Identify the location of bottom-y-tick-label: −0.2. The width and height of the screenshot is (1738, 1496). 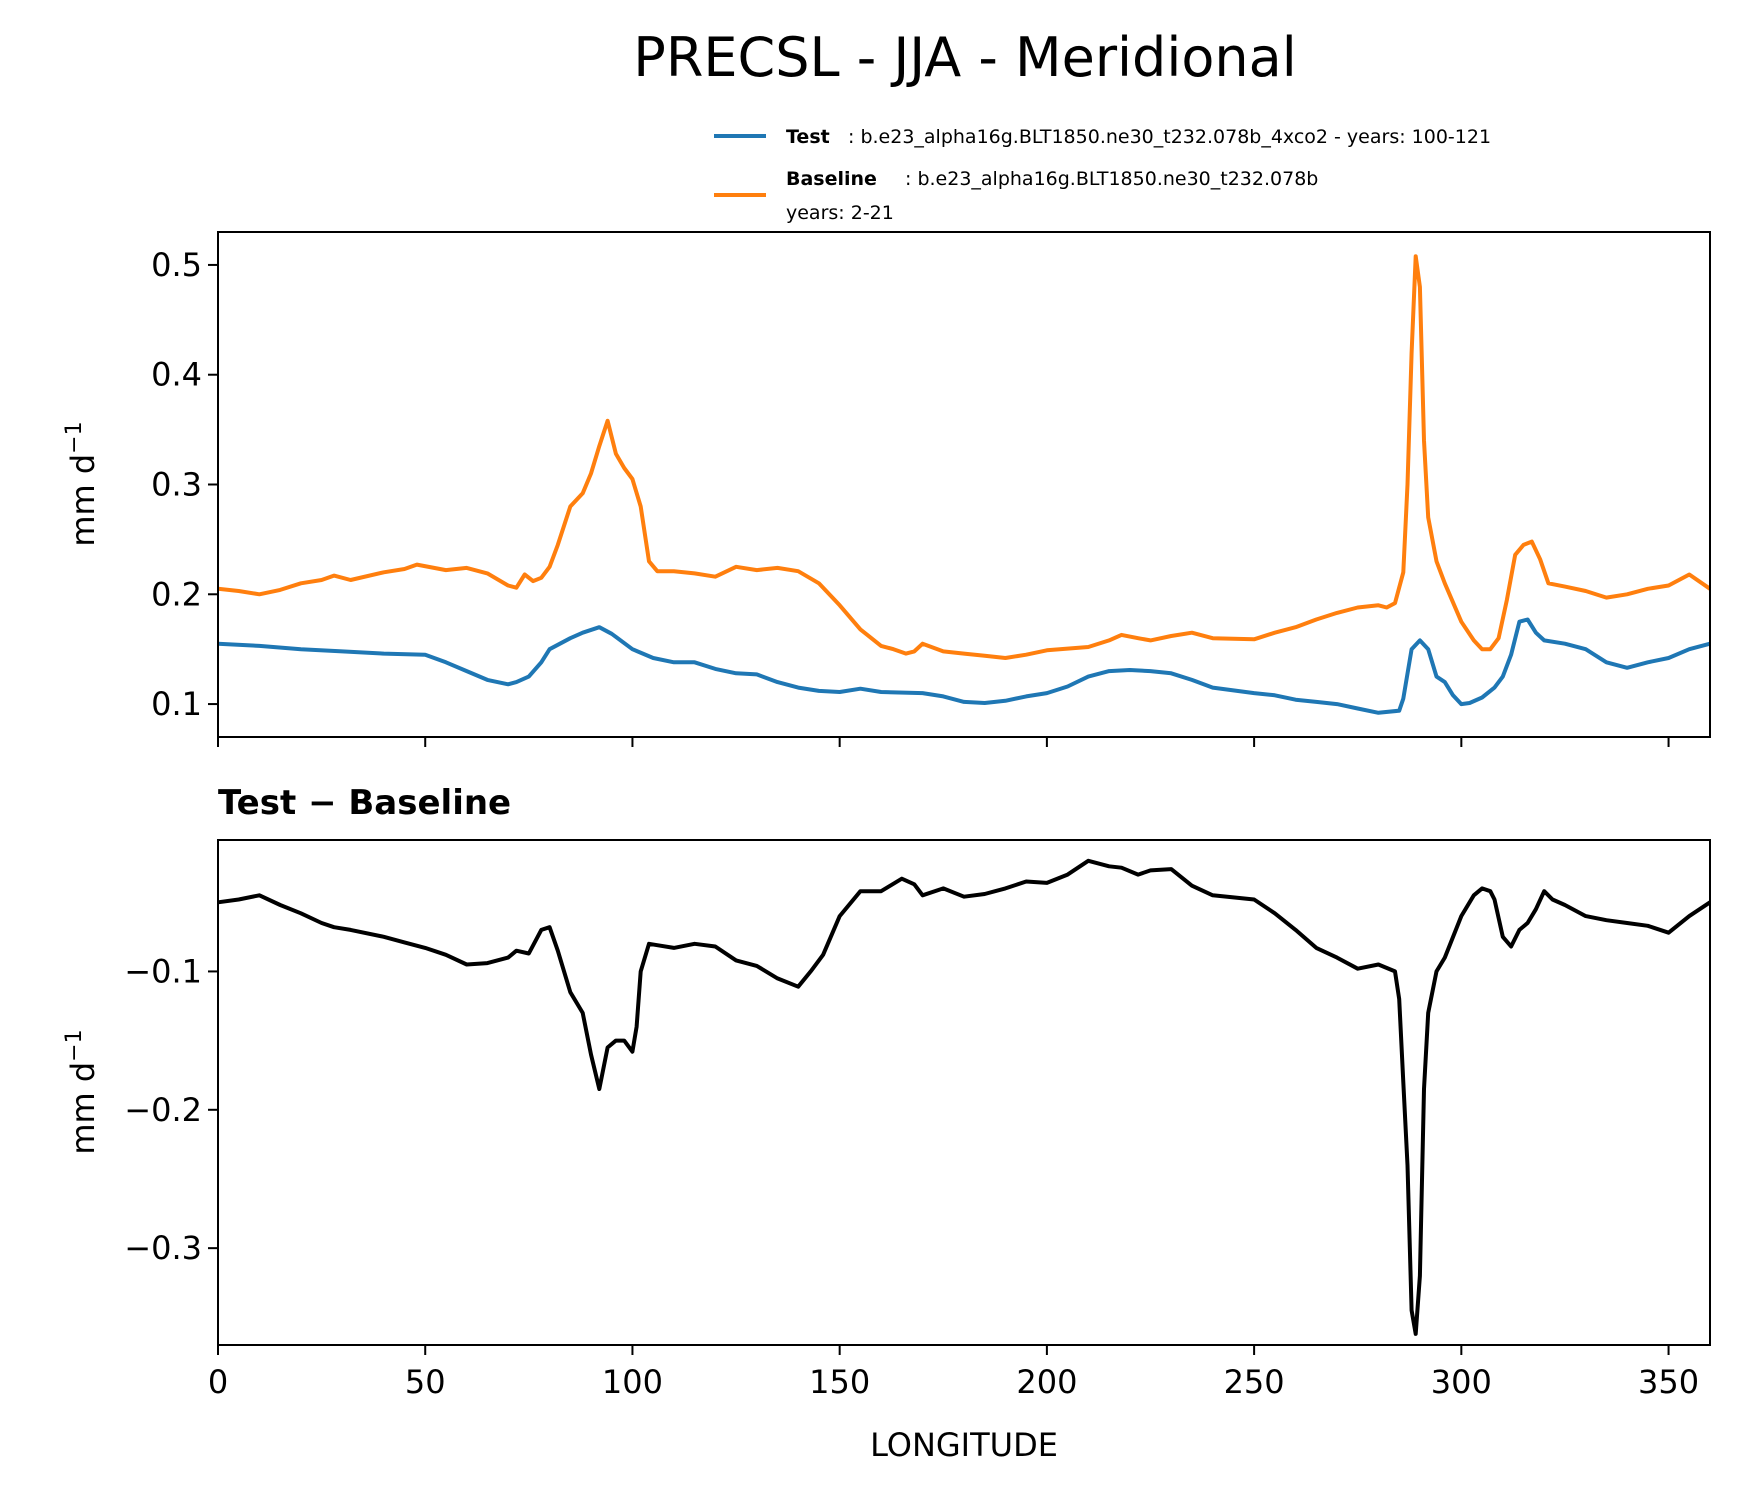
(163, 1110).